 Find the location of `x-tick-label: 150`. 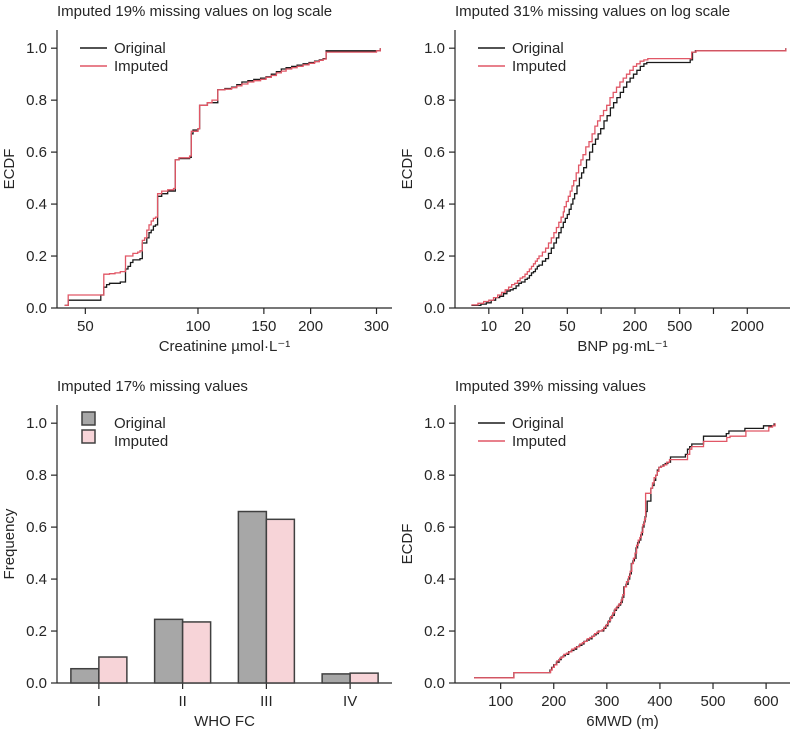

x-tick-label: 150 is located at coordinates (263, 326).